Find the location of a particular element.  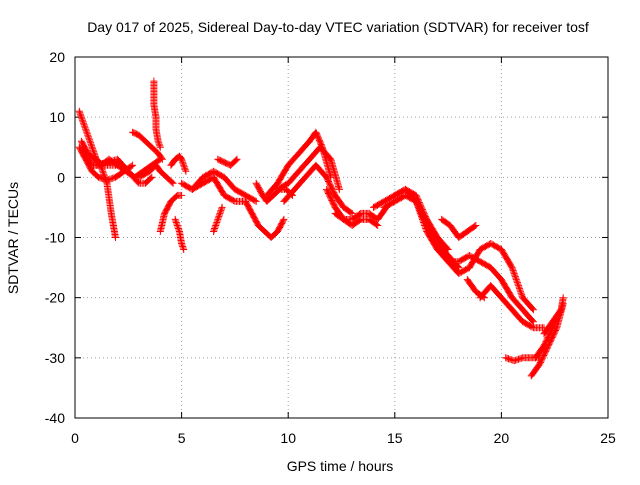

y-tick-label: 20 is located at coordinates (57, 57).